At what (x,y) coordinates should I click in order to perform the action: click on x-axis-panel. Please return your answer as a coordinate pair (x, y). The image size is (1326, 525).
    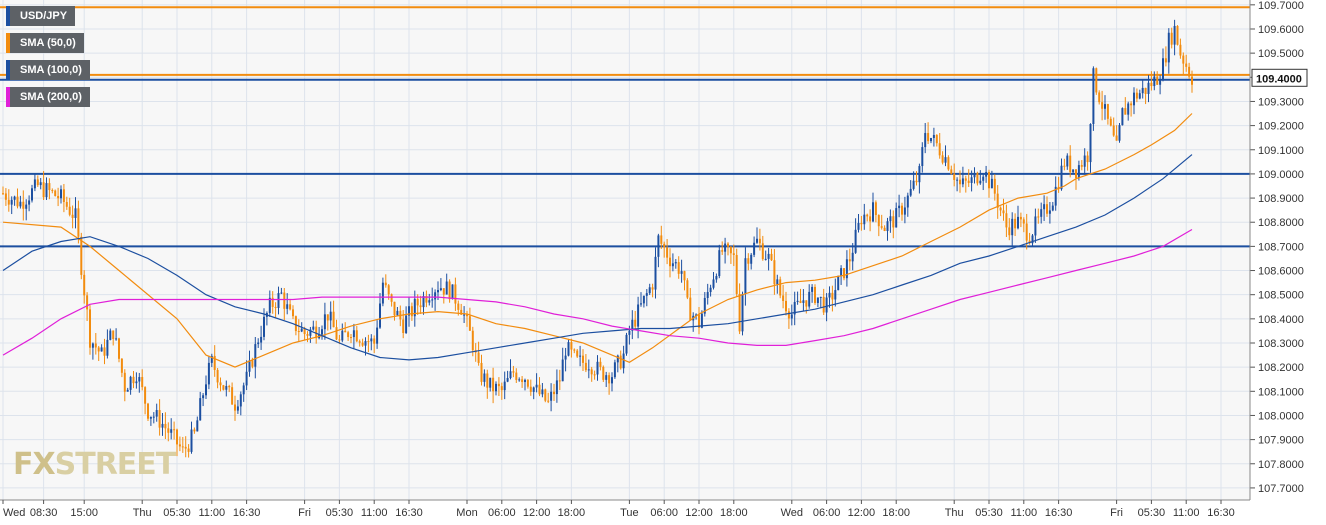
    Looking at the image, I should click on (663, 512).